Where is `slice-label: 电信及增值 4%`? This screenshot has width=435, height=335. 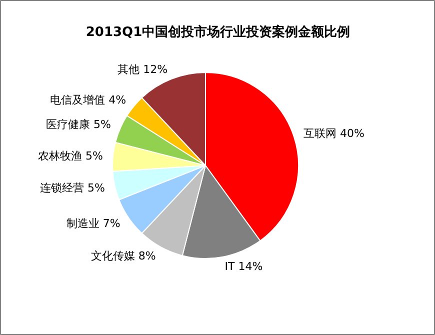 slice-label: 电信及增值 4% is located at coordinates (88, 99).